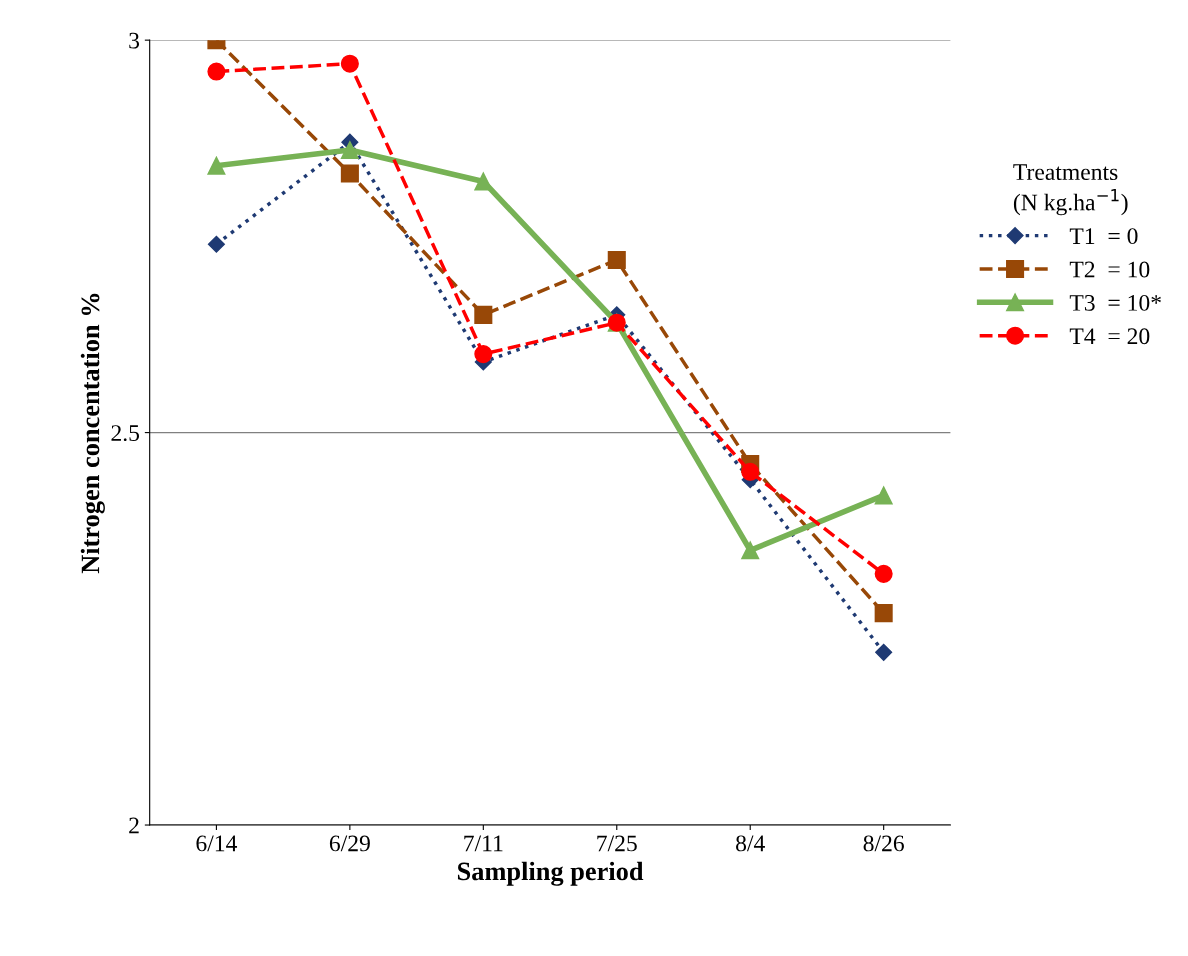 This screenshot has height=956, width=1188. Describe the element at coordinates (92, 433) in the screenshot. I see `y-axis-title: Nitrogen concentation %` at that location.